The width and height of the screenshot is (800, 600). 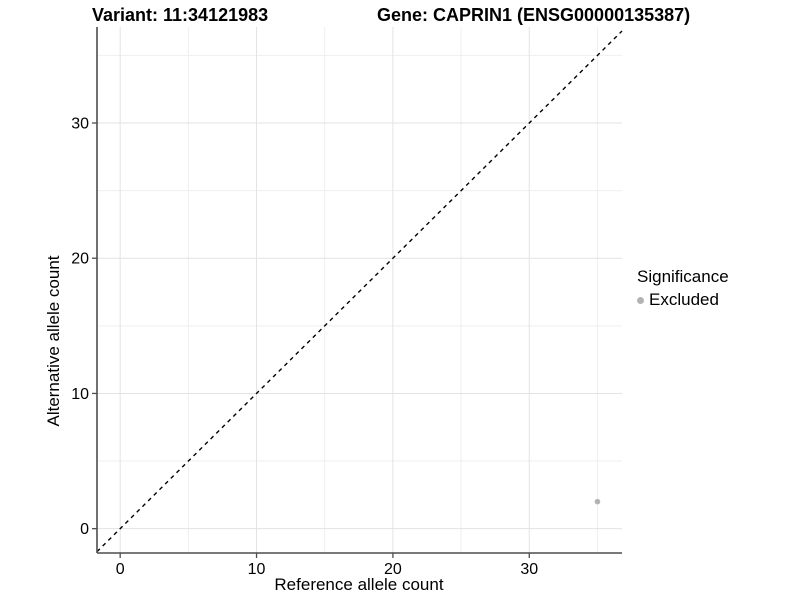 I want to click on y-tick-label: 0, so click(x=84, y=529).